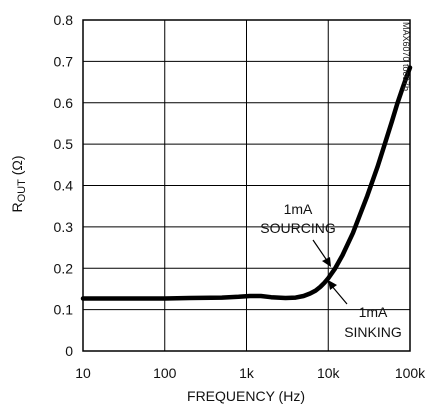 The height and width of the screenshot is (407, 430). I want to click on y-axis-title: ROUT (Ω), so click(18, 183).